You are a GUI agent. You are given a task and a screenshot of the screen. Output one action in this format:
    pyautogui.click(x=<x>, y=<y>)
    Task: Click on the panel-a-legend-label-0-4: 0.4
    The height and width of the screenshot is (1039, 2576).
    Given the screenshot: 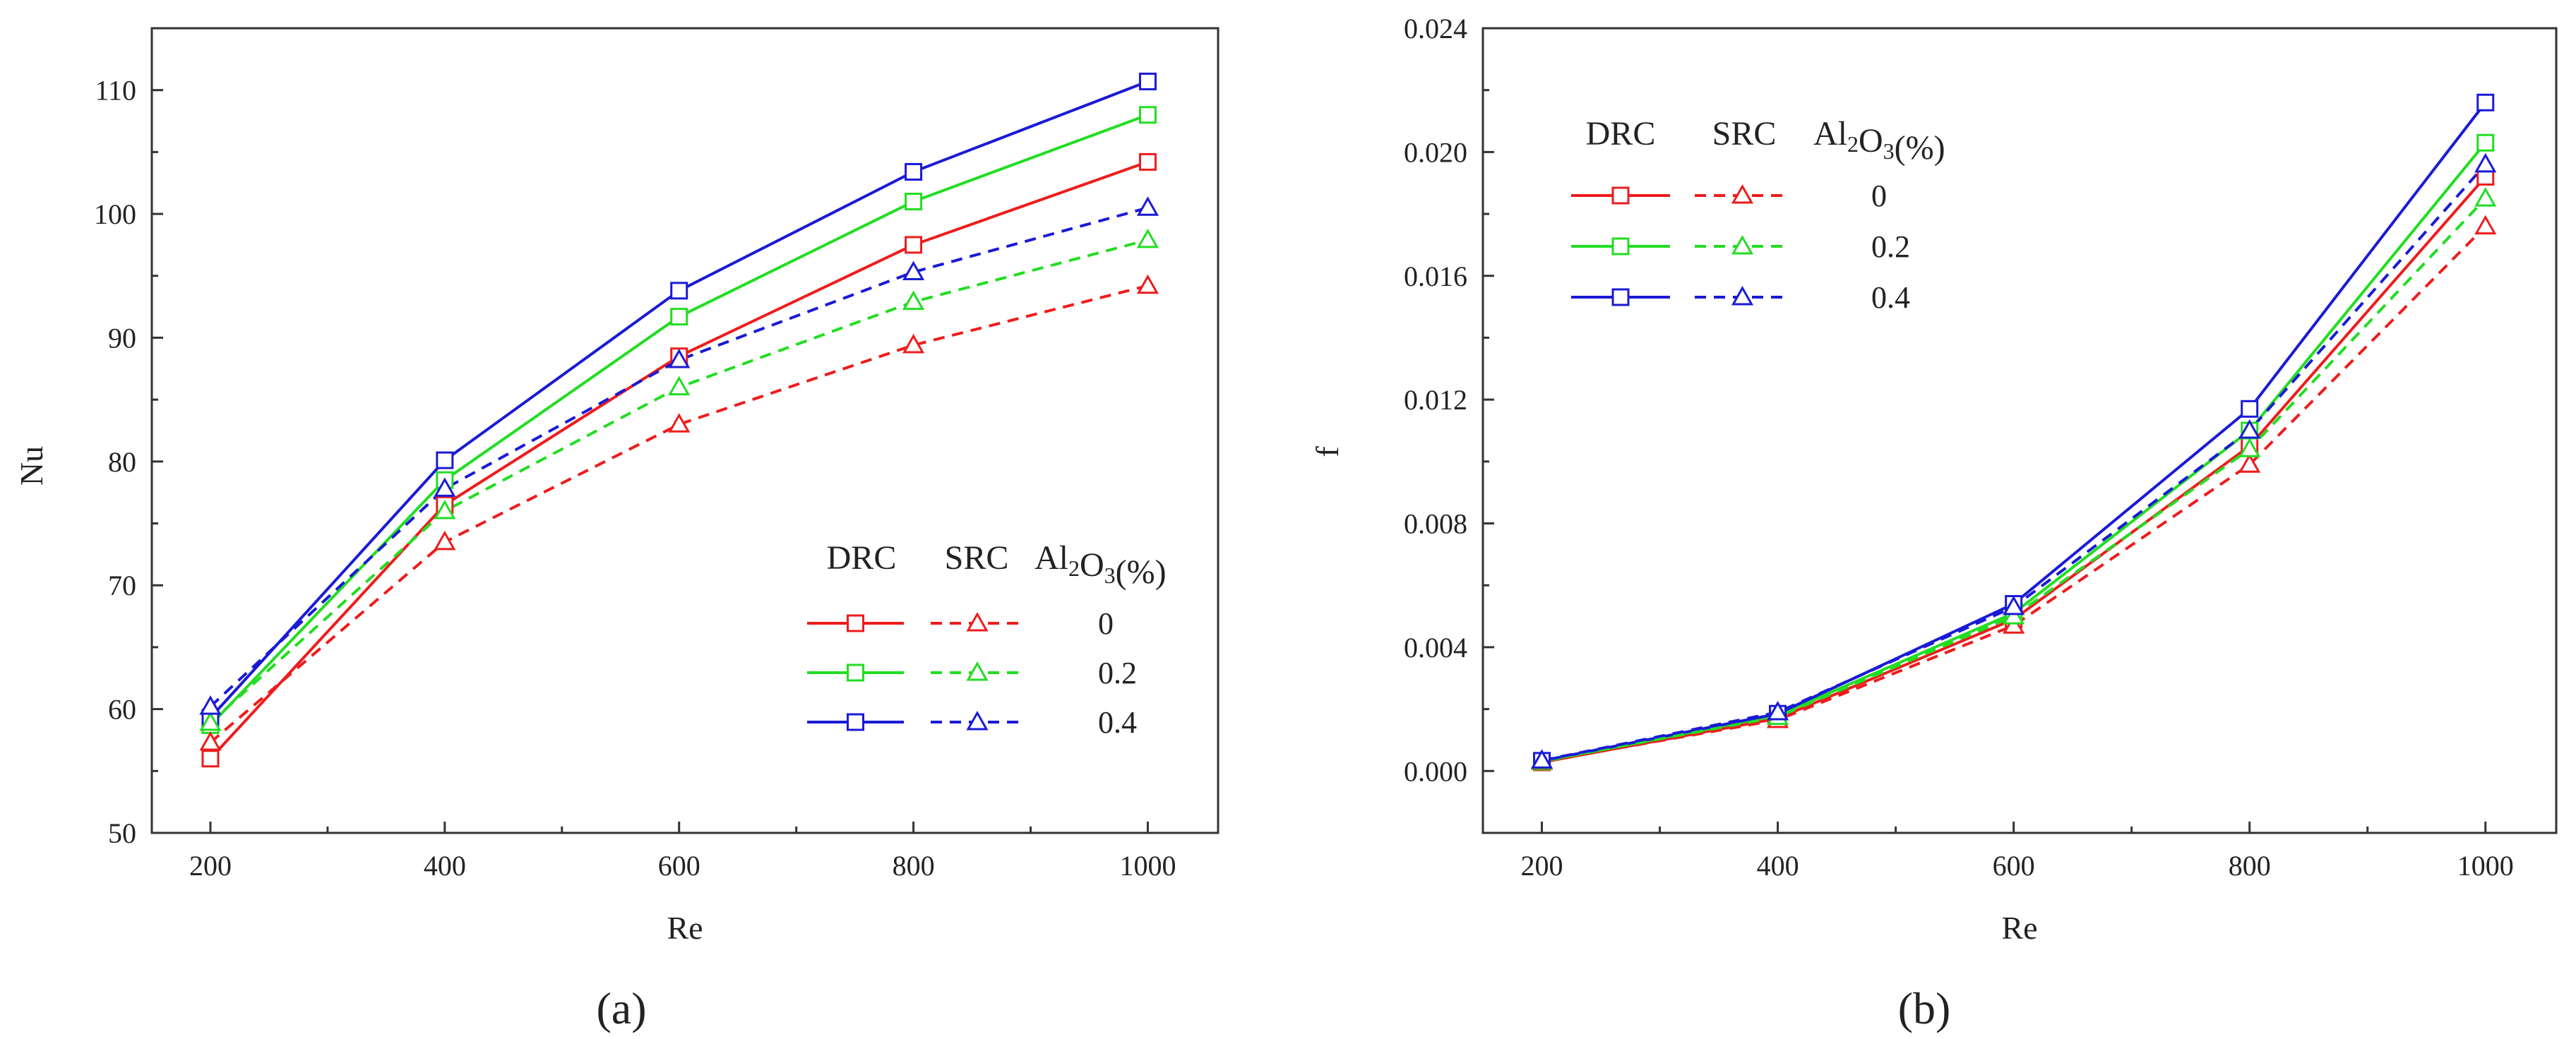 What is the action you would take?
    pyautogui.click(x=1117, y=722)
    